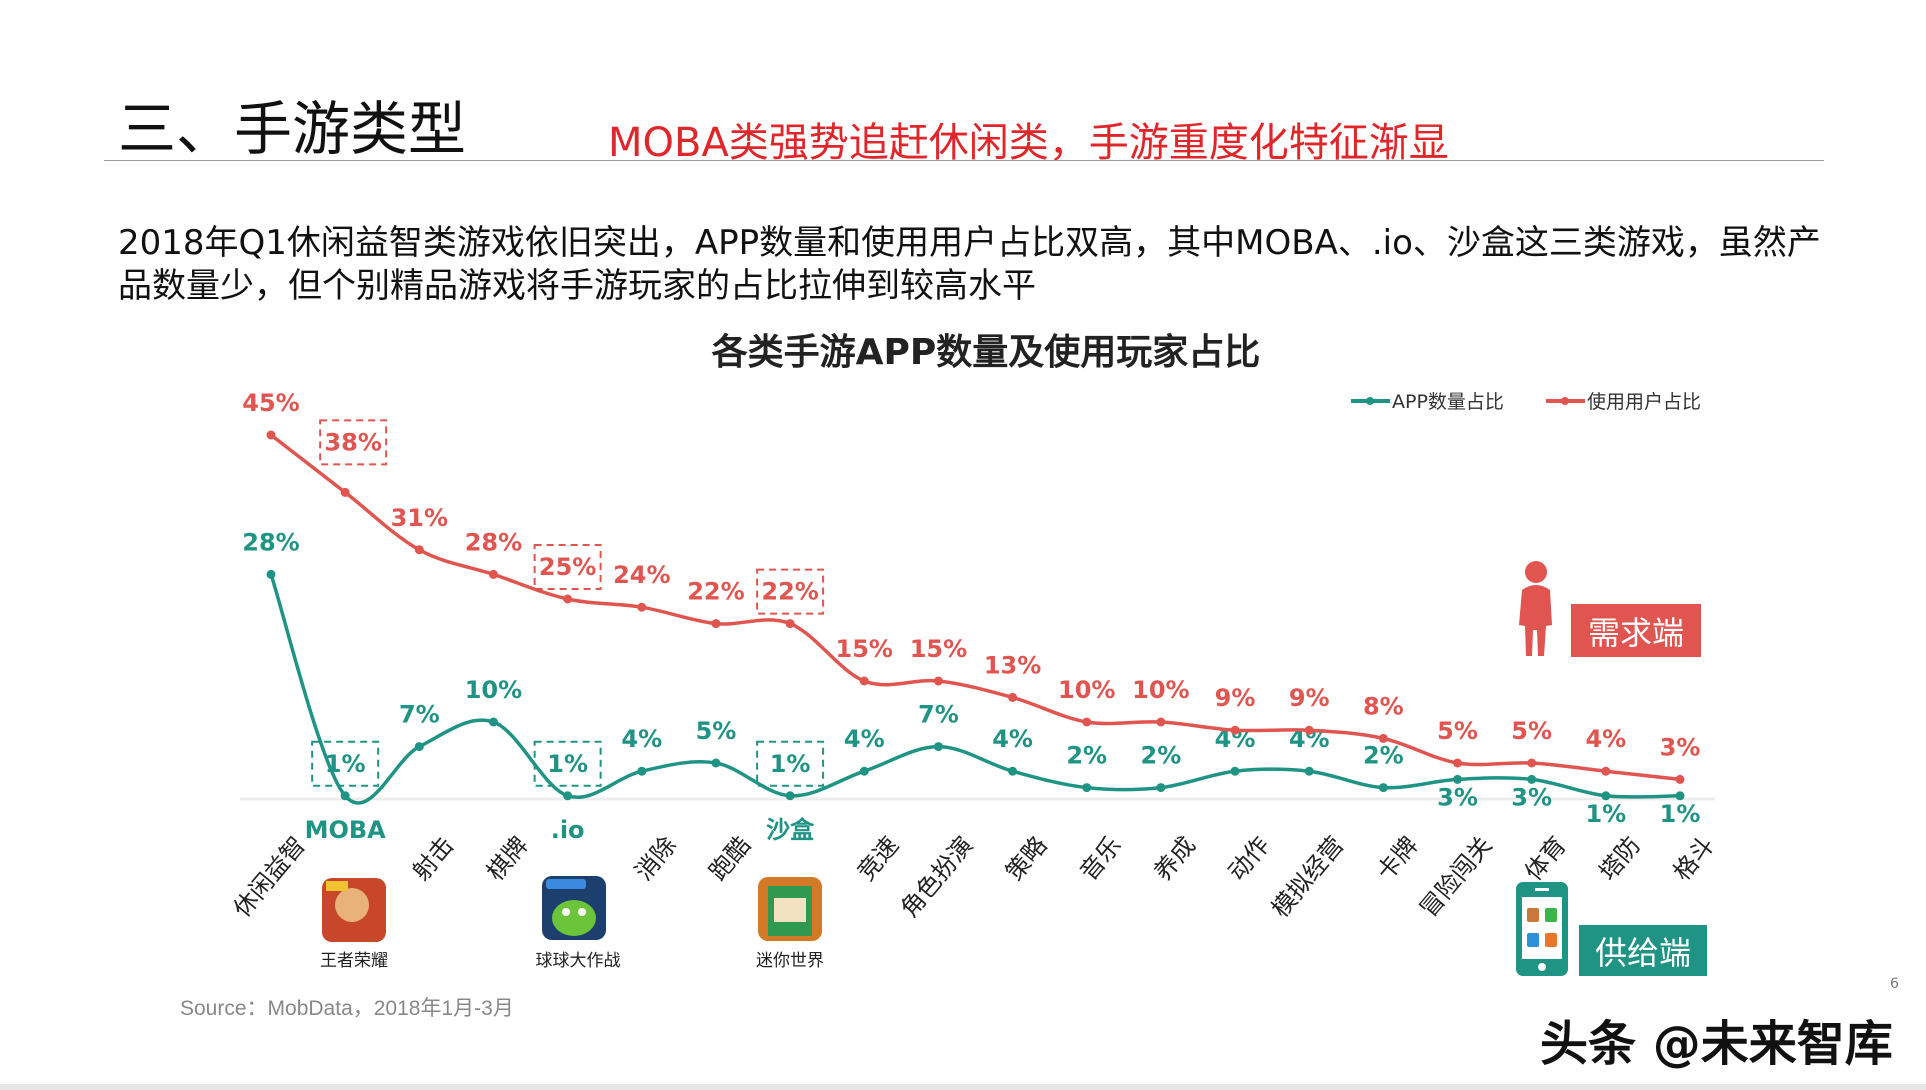 This screenshot has width=1926, height=1090. What do you see at coordinates (347, 1008) in the screenshot?
I see `source-note: Source：MobData，2018年1月-3月` at bounding box center [347, 1008].